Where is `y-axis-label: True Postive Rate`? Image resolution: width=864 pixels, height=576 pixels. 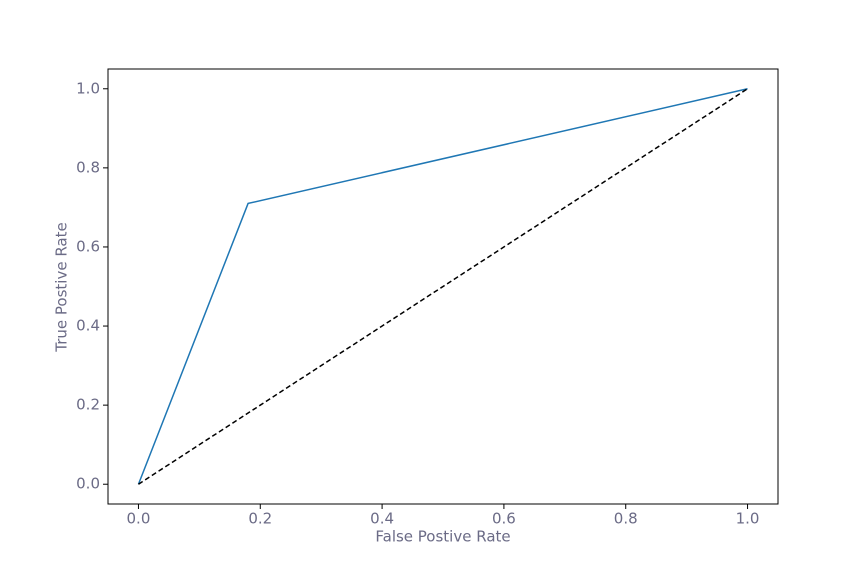
y-axis-label: True Postive Rate is located at coordinates (62, 287).